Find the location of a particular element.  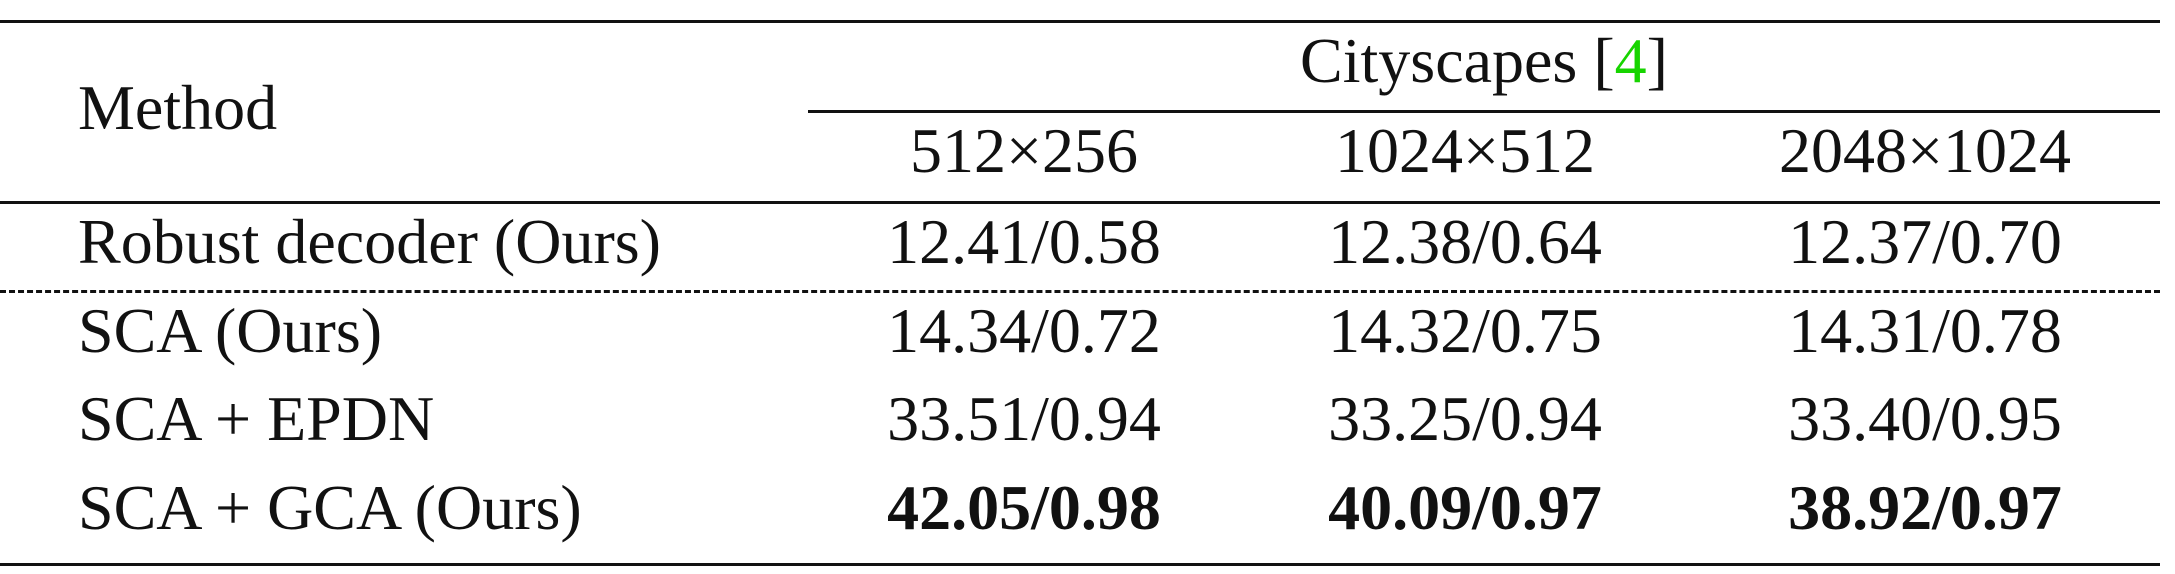

top-rule is located at coordinates (1080, 21).